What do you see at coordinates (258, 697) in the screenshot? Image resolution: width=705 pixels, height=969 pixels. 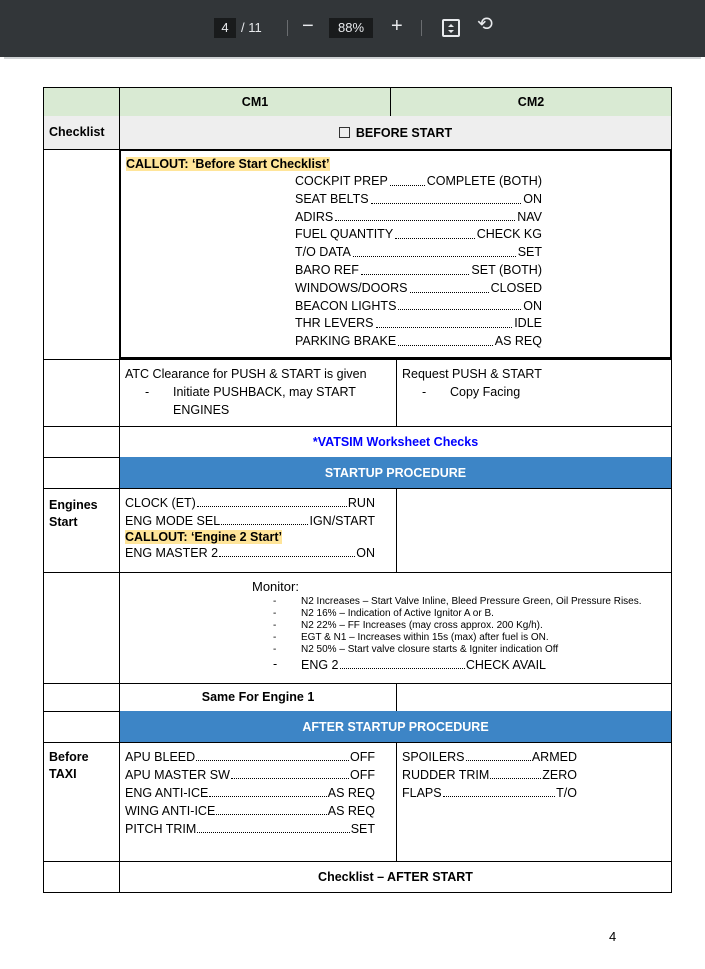 I see `same-engine1: Same For Engine 1` at bounding box center [258, 697].